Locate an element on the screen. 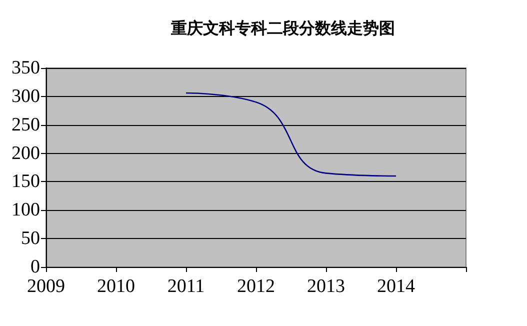 The height and width of the screenshot is (326, 527). x-tick-label: 2010 is located at coordinates (116, 286).